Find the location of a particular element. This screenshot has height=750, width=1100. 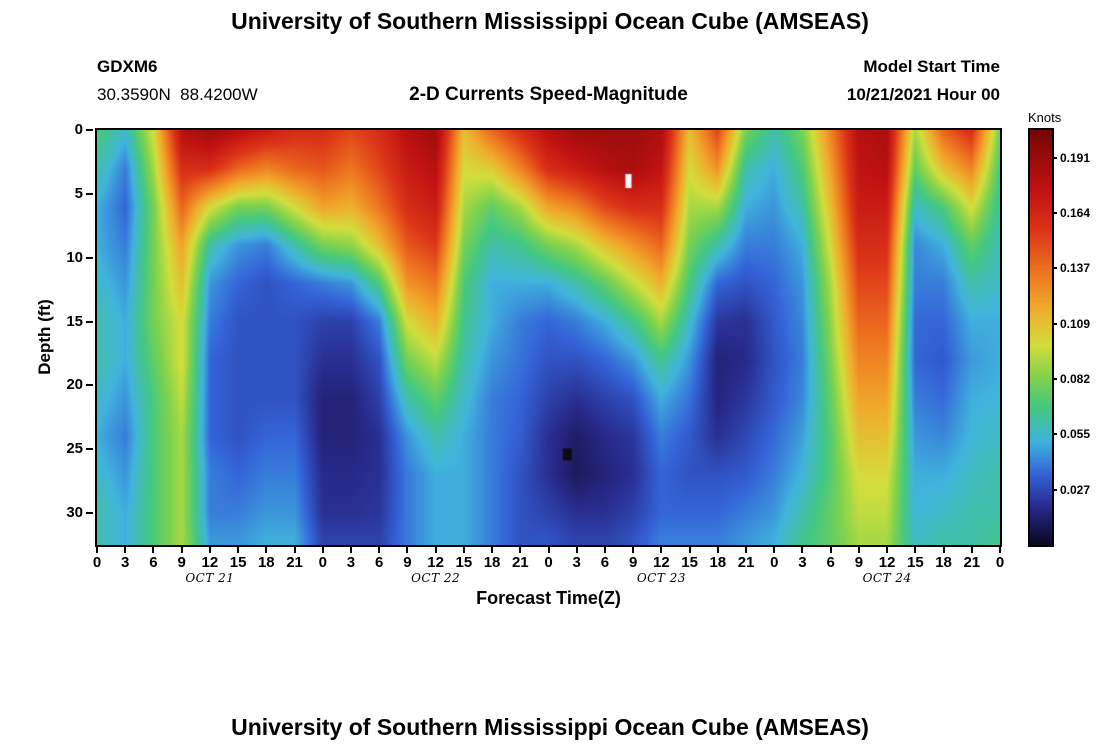

colorbar-tick-label: 0.109 is located at coordinates (1075, 324).